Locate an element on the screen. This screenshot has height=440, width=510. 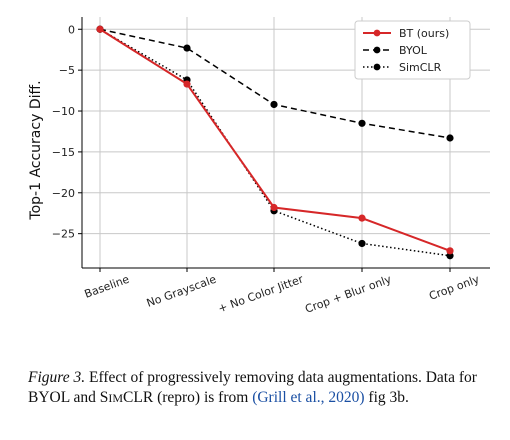
caption-reference-link: (Grill et al., 2020) is located at coordinates (308, 397).